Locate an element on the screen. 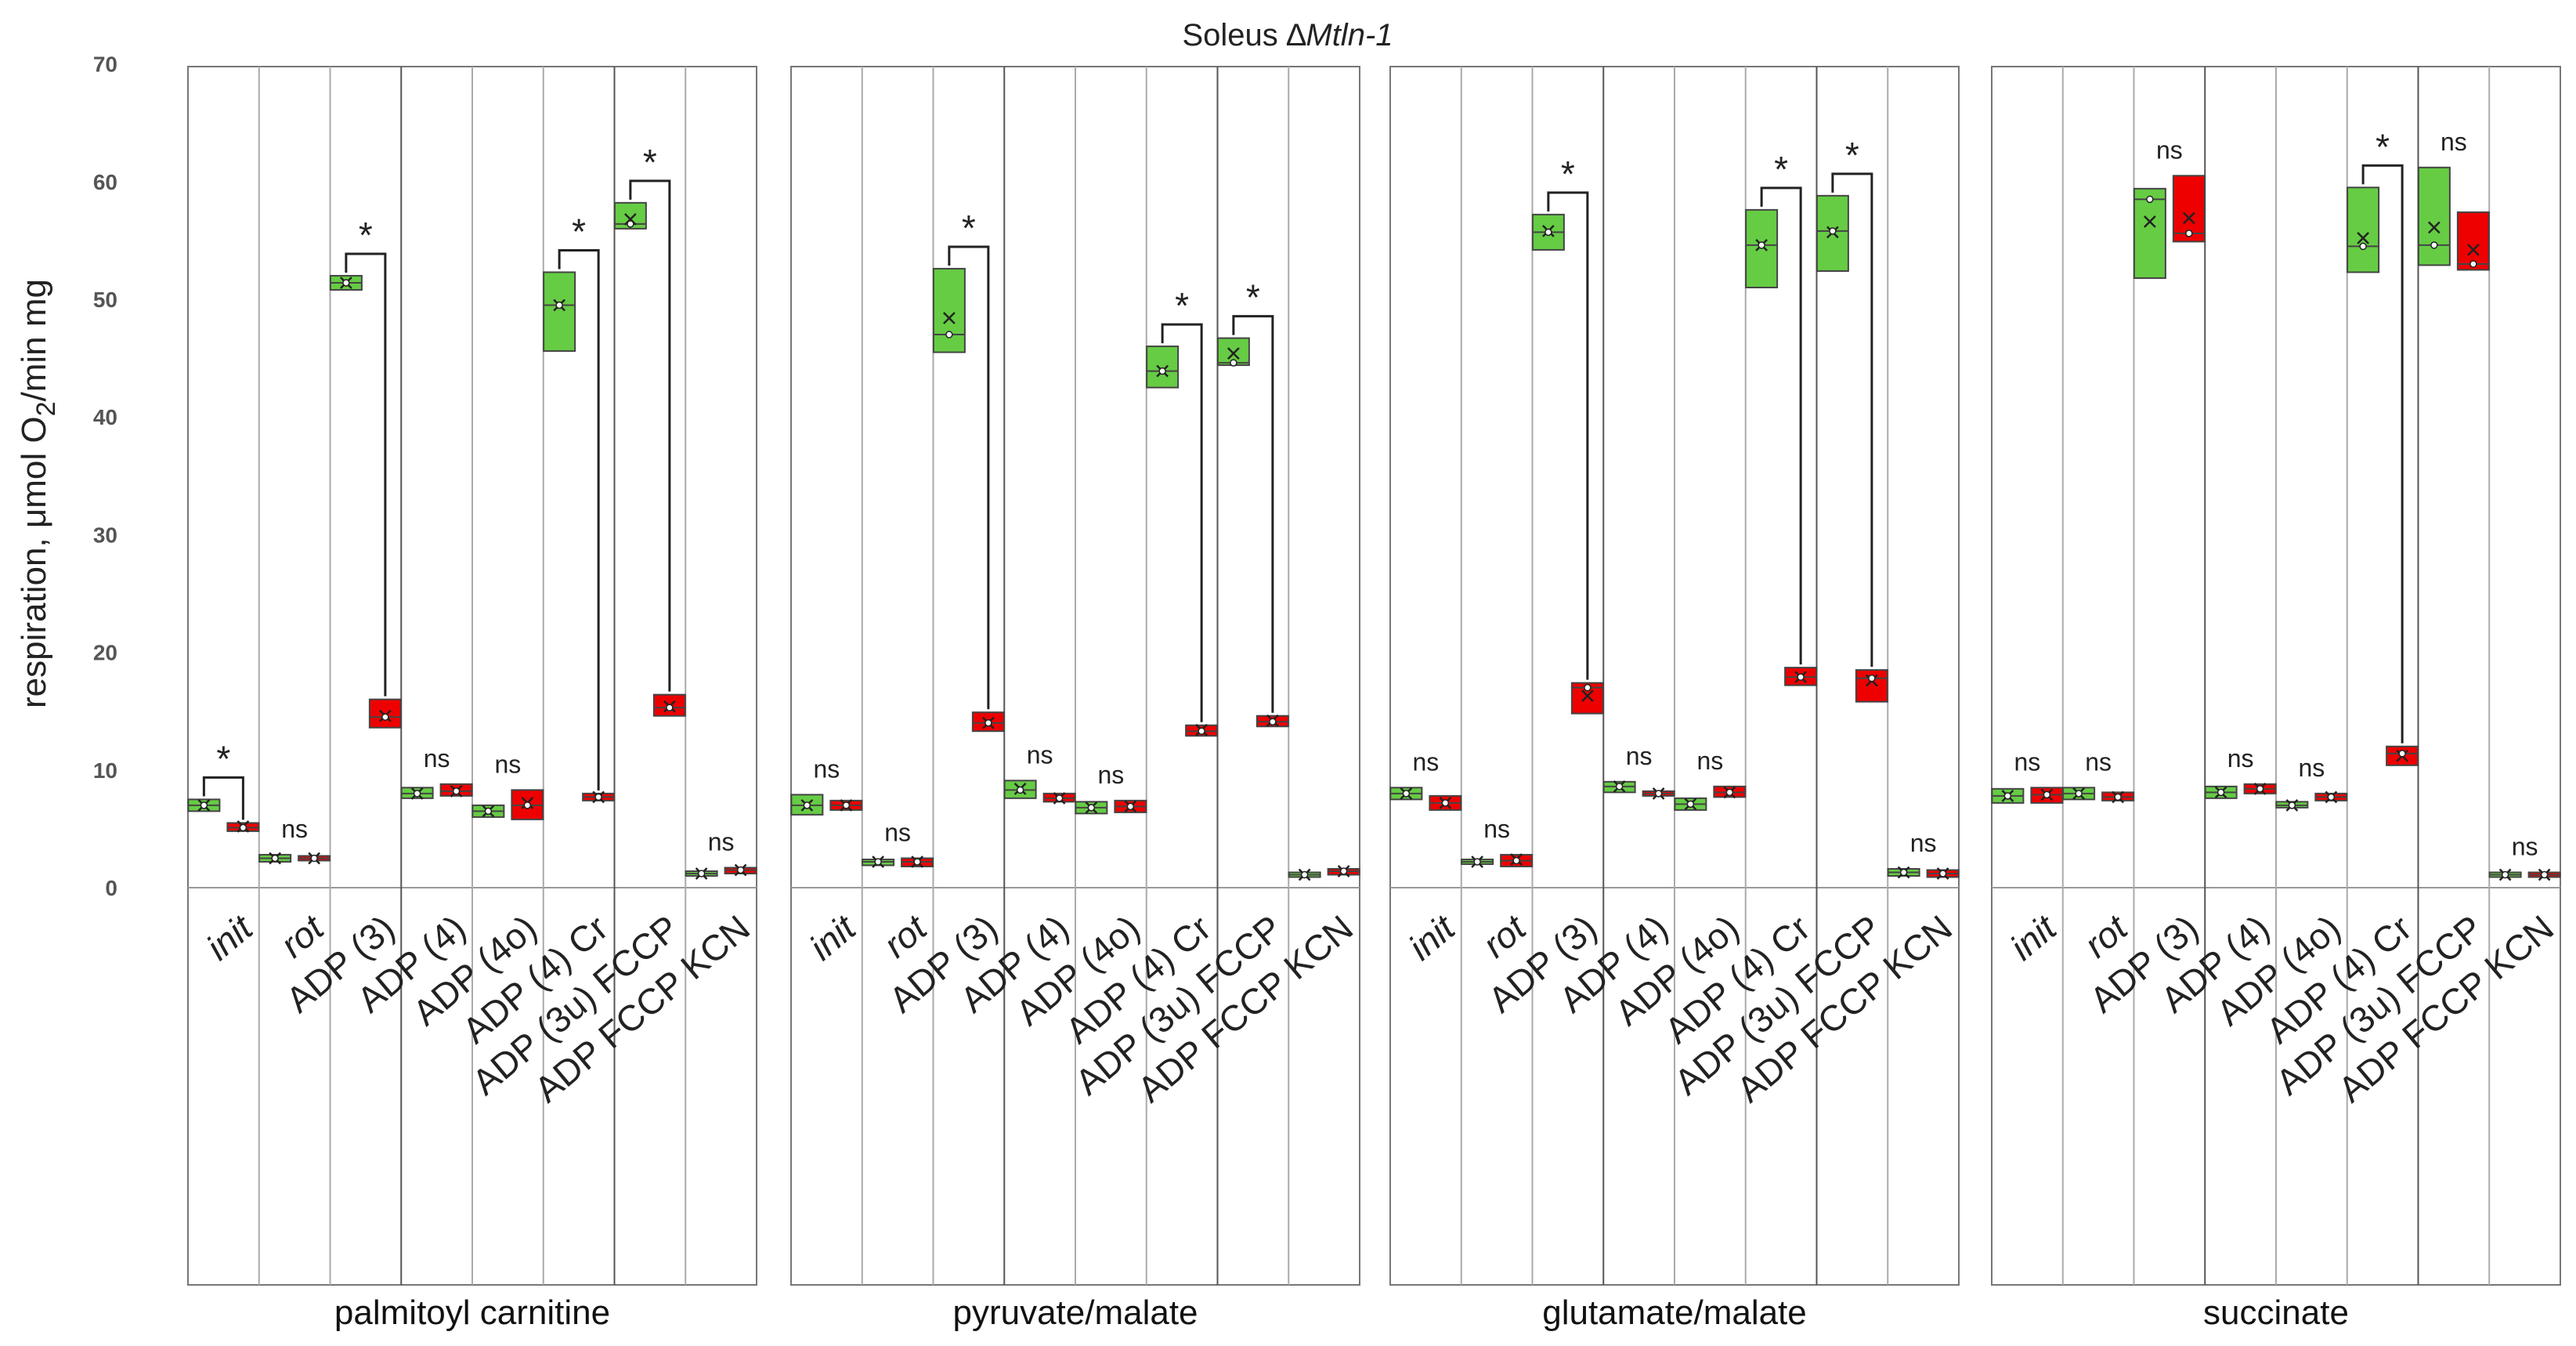 Image resolution: width=2576 pixels, height=1346 pixels. y-tick-label: 50 is located at coordinates (105, 300).